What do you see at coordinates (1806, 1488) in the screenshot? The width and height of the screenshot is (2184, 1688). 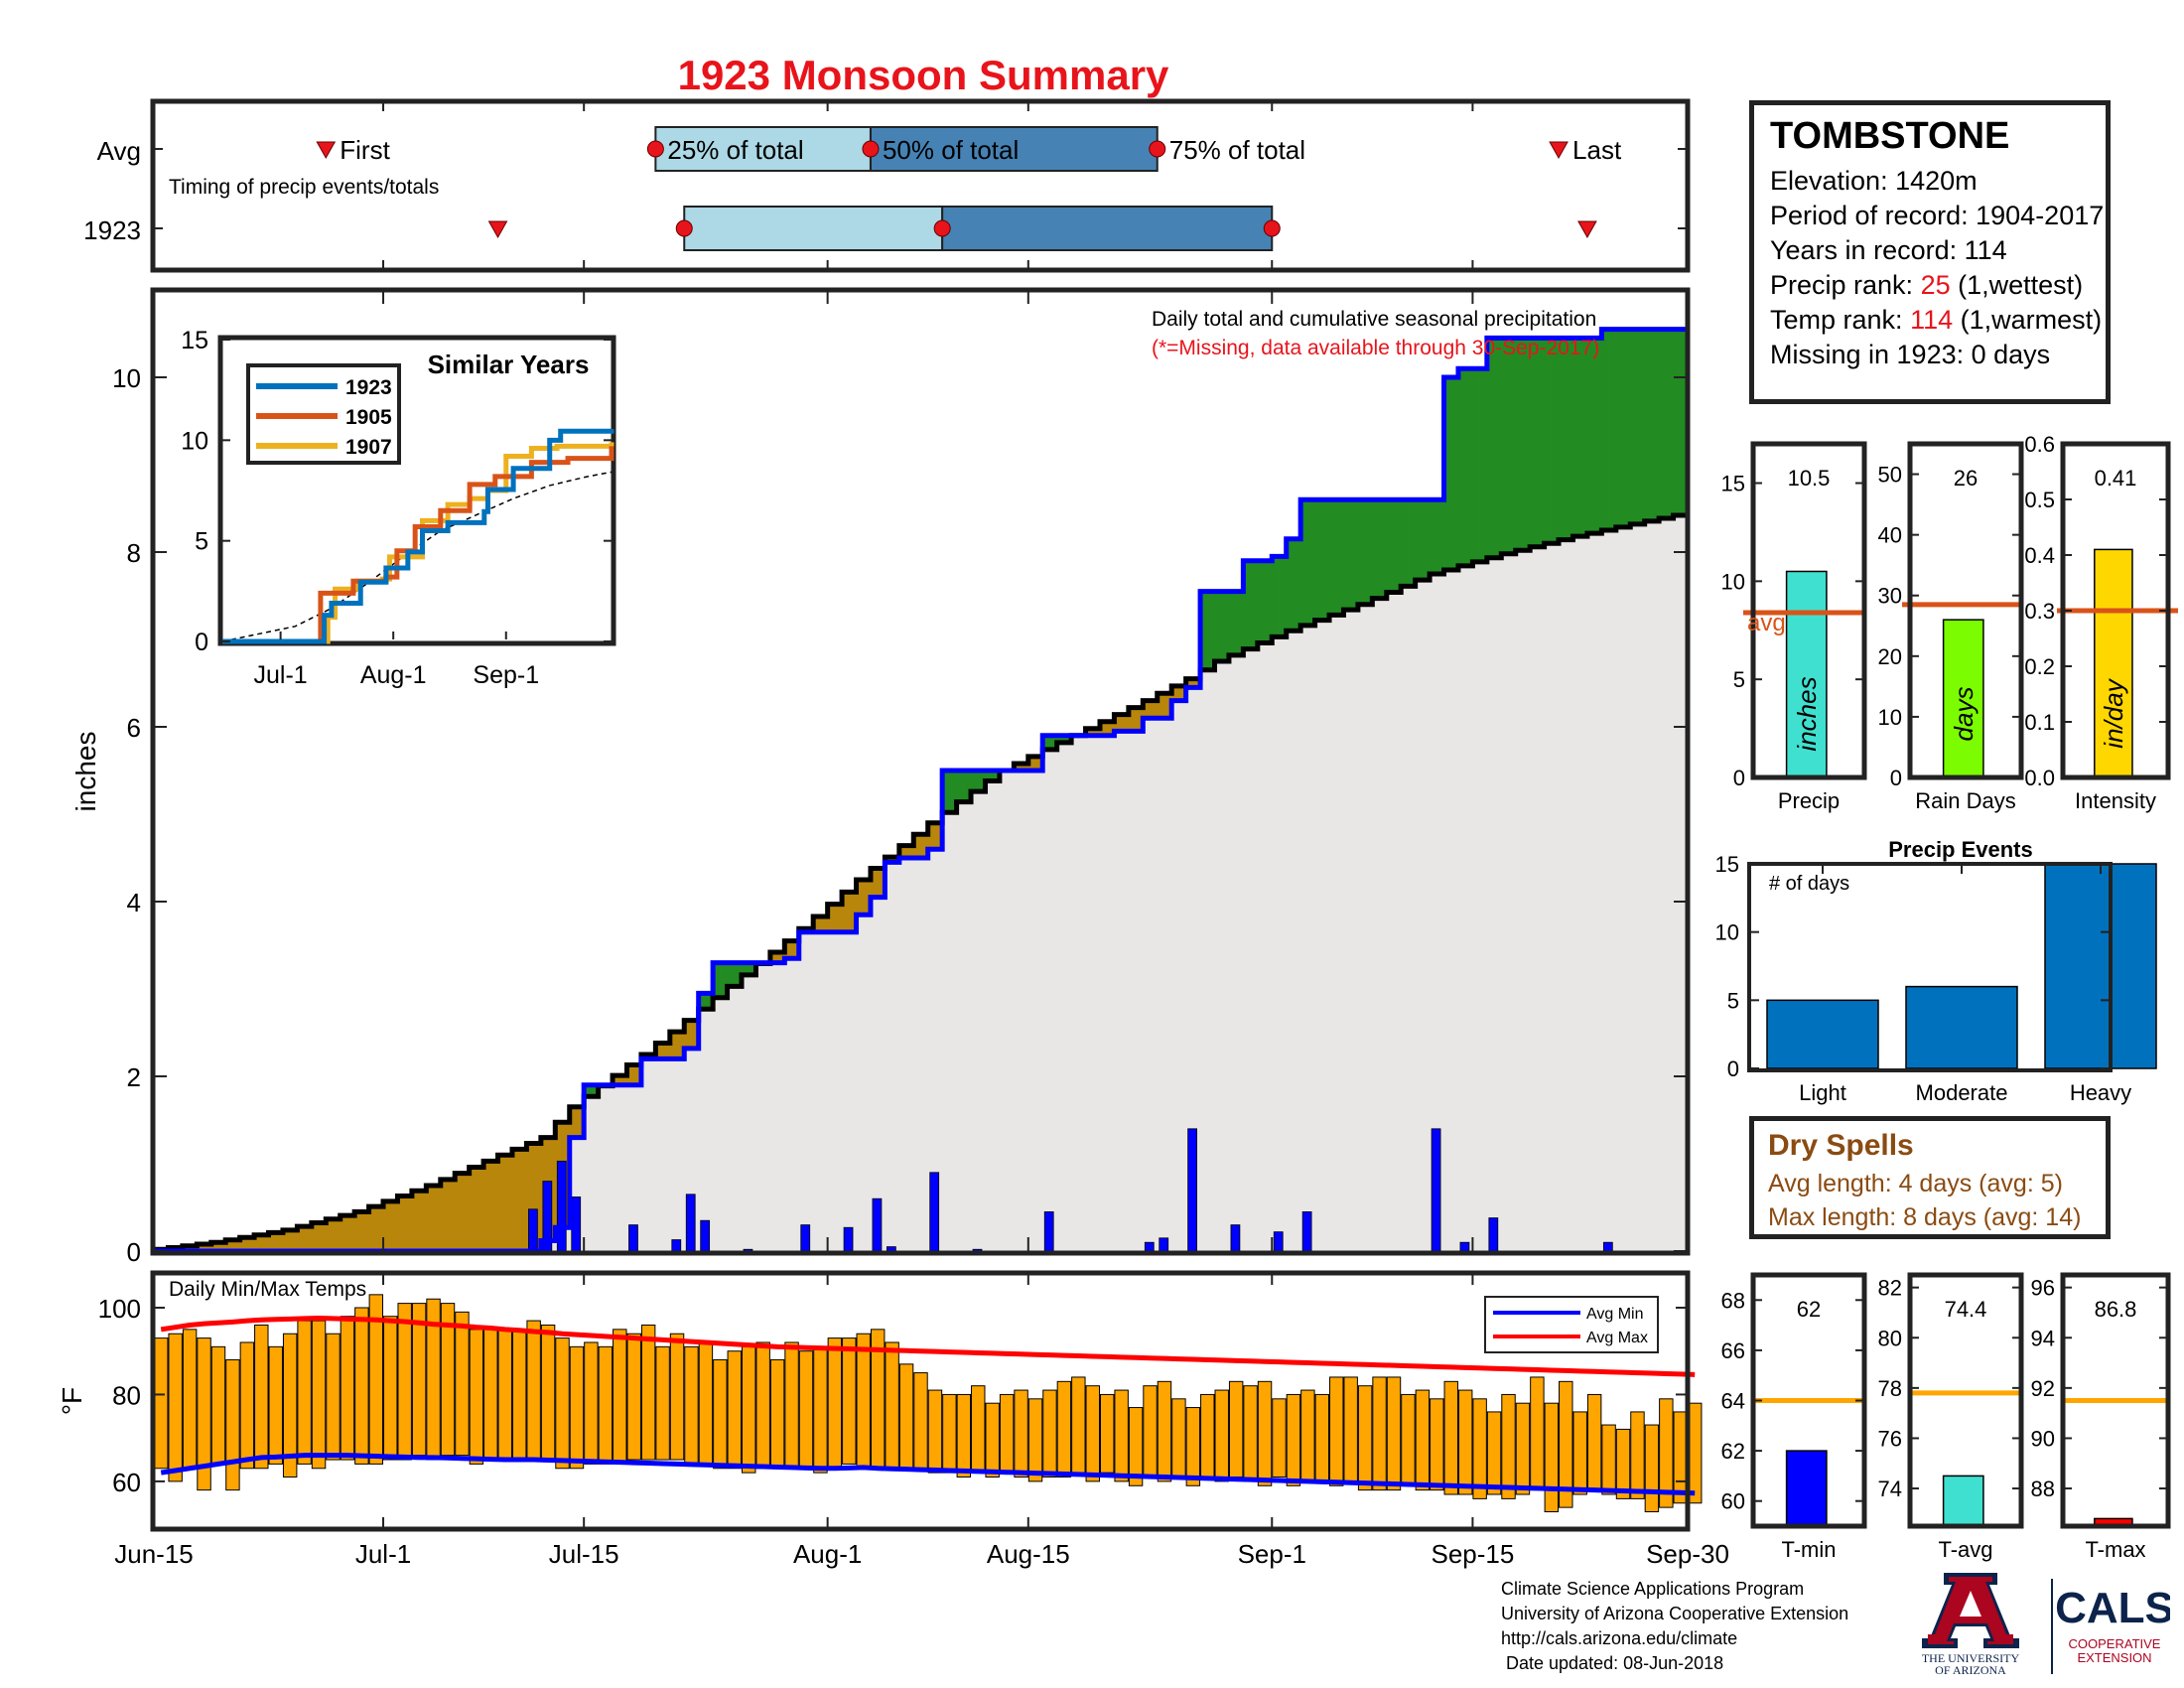 I see `metric-bar` at bounding box center [1806, 1488].